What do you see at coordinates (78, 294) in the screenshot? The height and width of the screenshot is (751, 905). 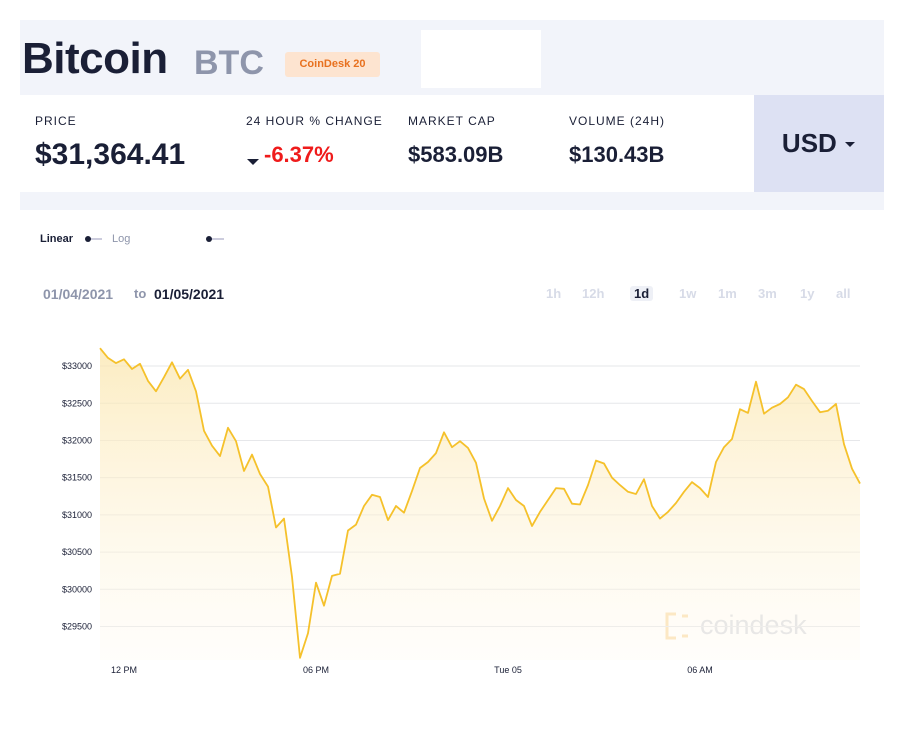 I see `date-from: 01/04/2021` at bounding box center [78, 294].